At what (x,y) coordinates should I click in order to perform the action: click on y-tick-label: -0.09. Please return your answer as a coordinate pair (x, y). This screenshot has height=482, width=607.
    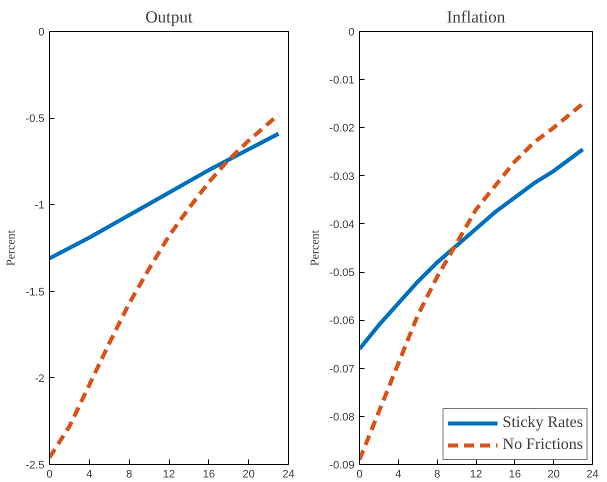
    Looking at the image, I should click on (342, 466).